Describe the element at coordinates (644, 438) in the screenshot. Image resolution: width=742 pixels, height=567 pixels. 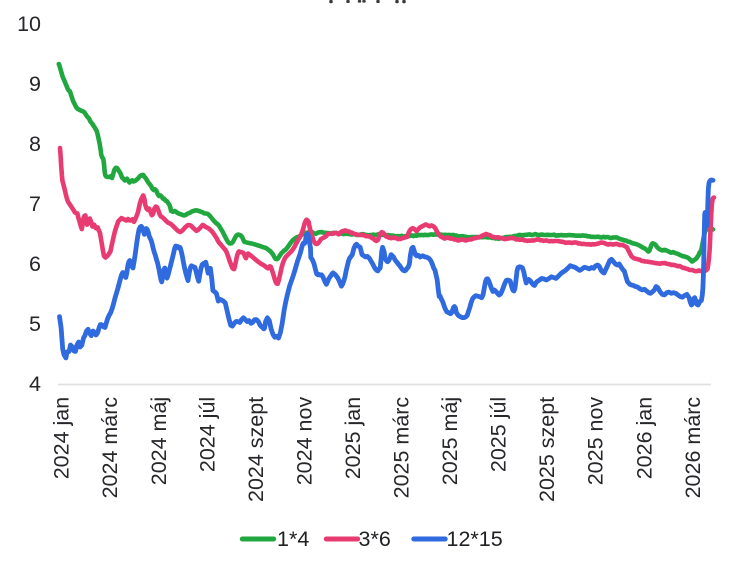
I see `svg-text: 2026 jan` at that location.